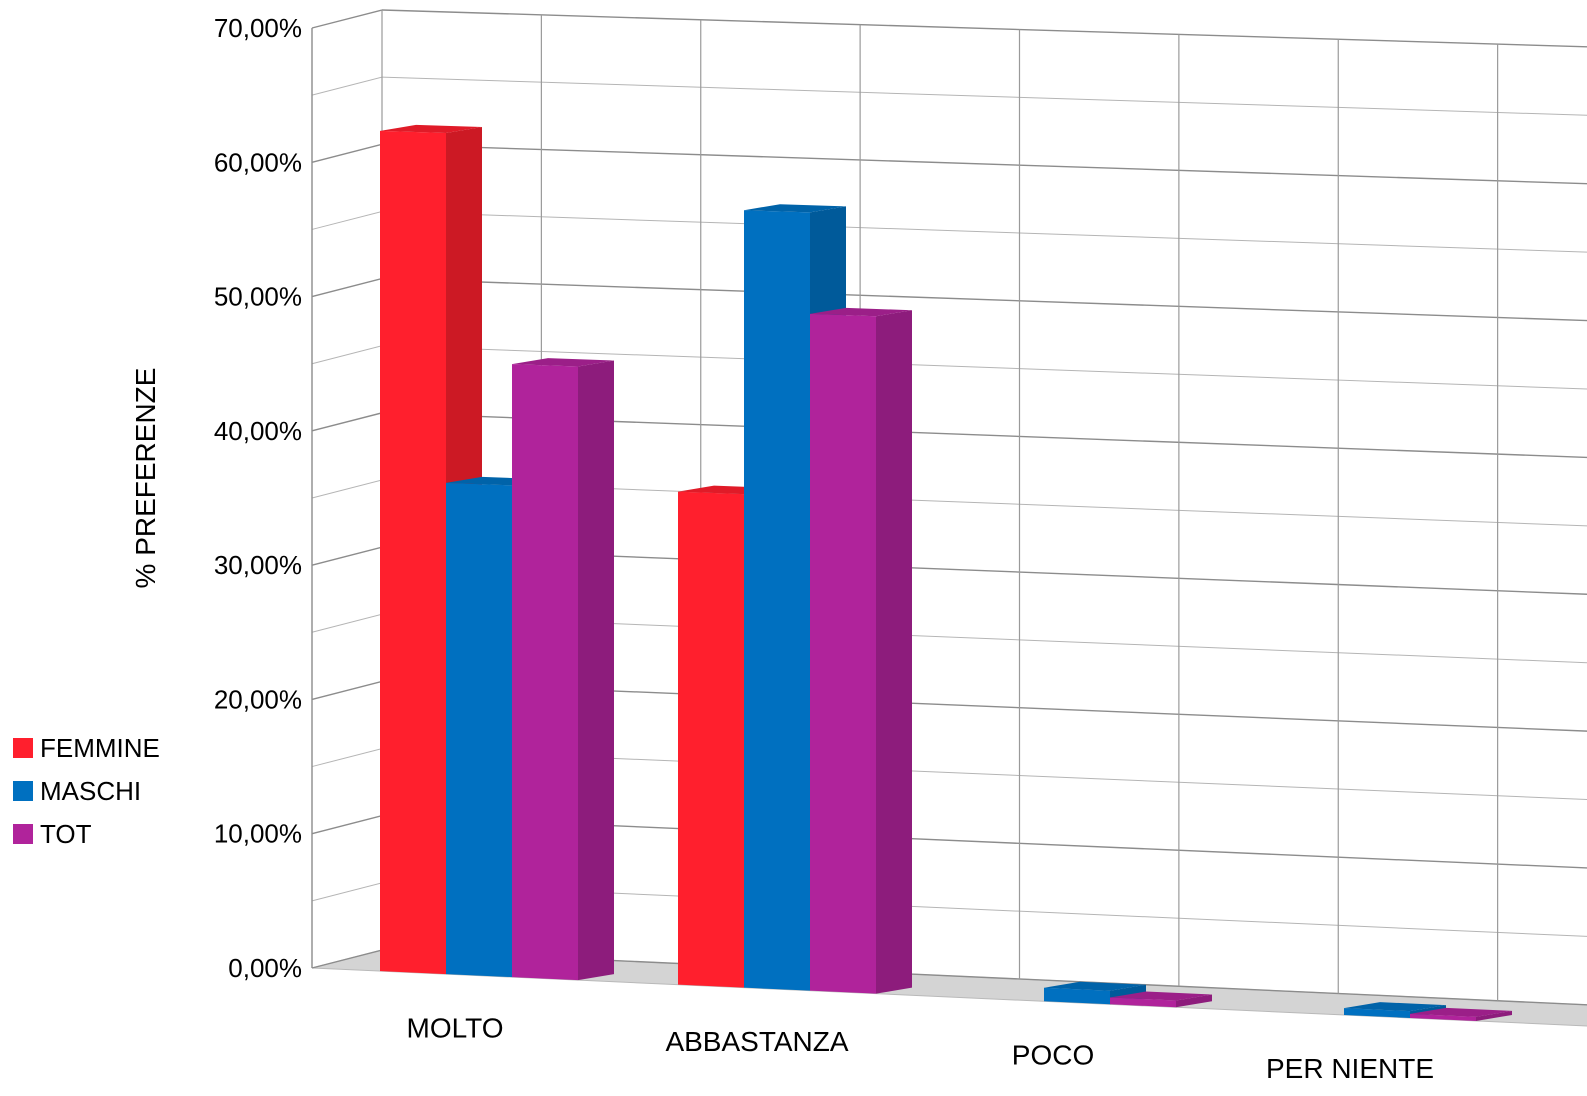  What do you see at coordinates (258, 297) in the screenshot?
I see `y-tick-label: 50,00%` at bounding box center [258, 297].